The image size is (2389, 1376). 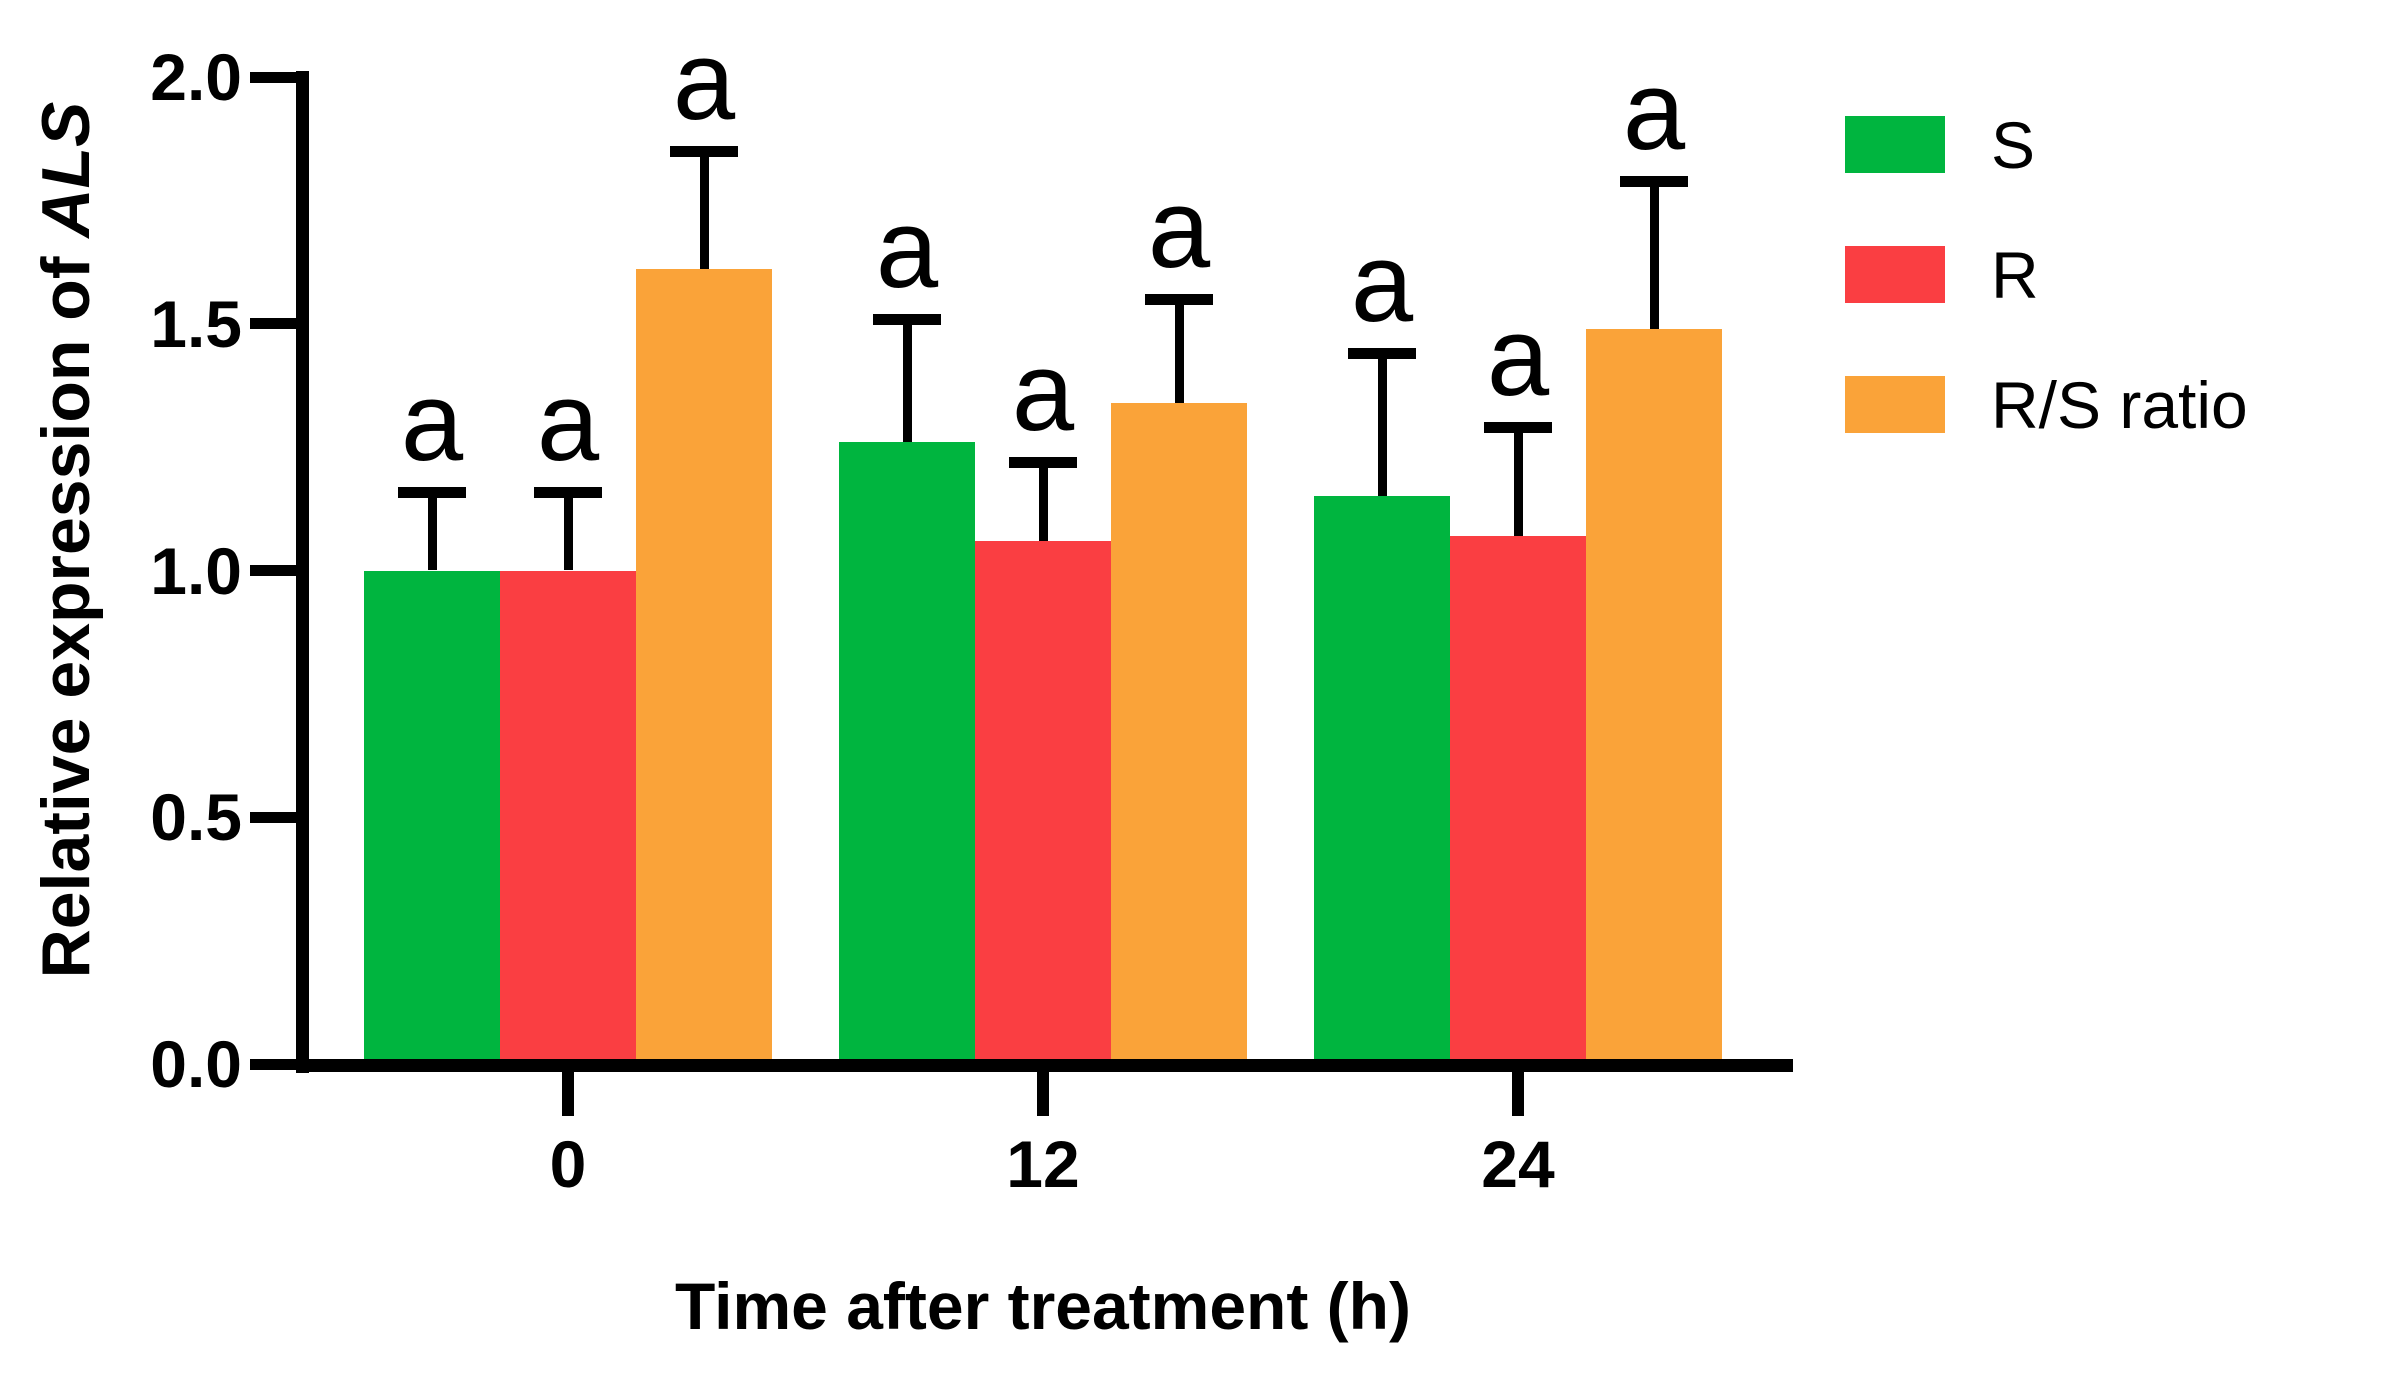 What do you see at coordinates (66, 608) in the screenshot?
I see `y-axis-title-text: Relative expression of` at bounding box center [66, 608].